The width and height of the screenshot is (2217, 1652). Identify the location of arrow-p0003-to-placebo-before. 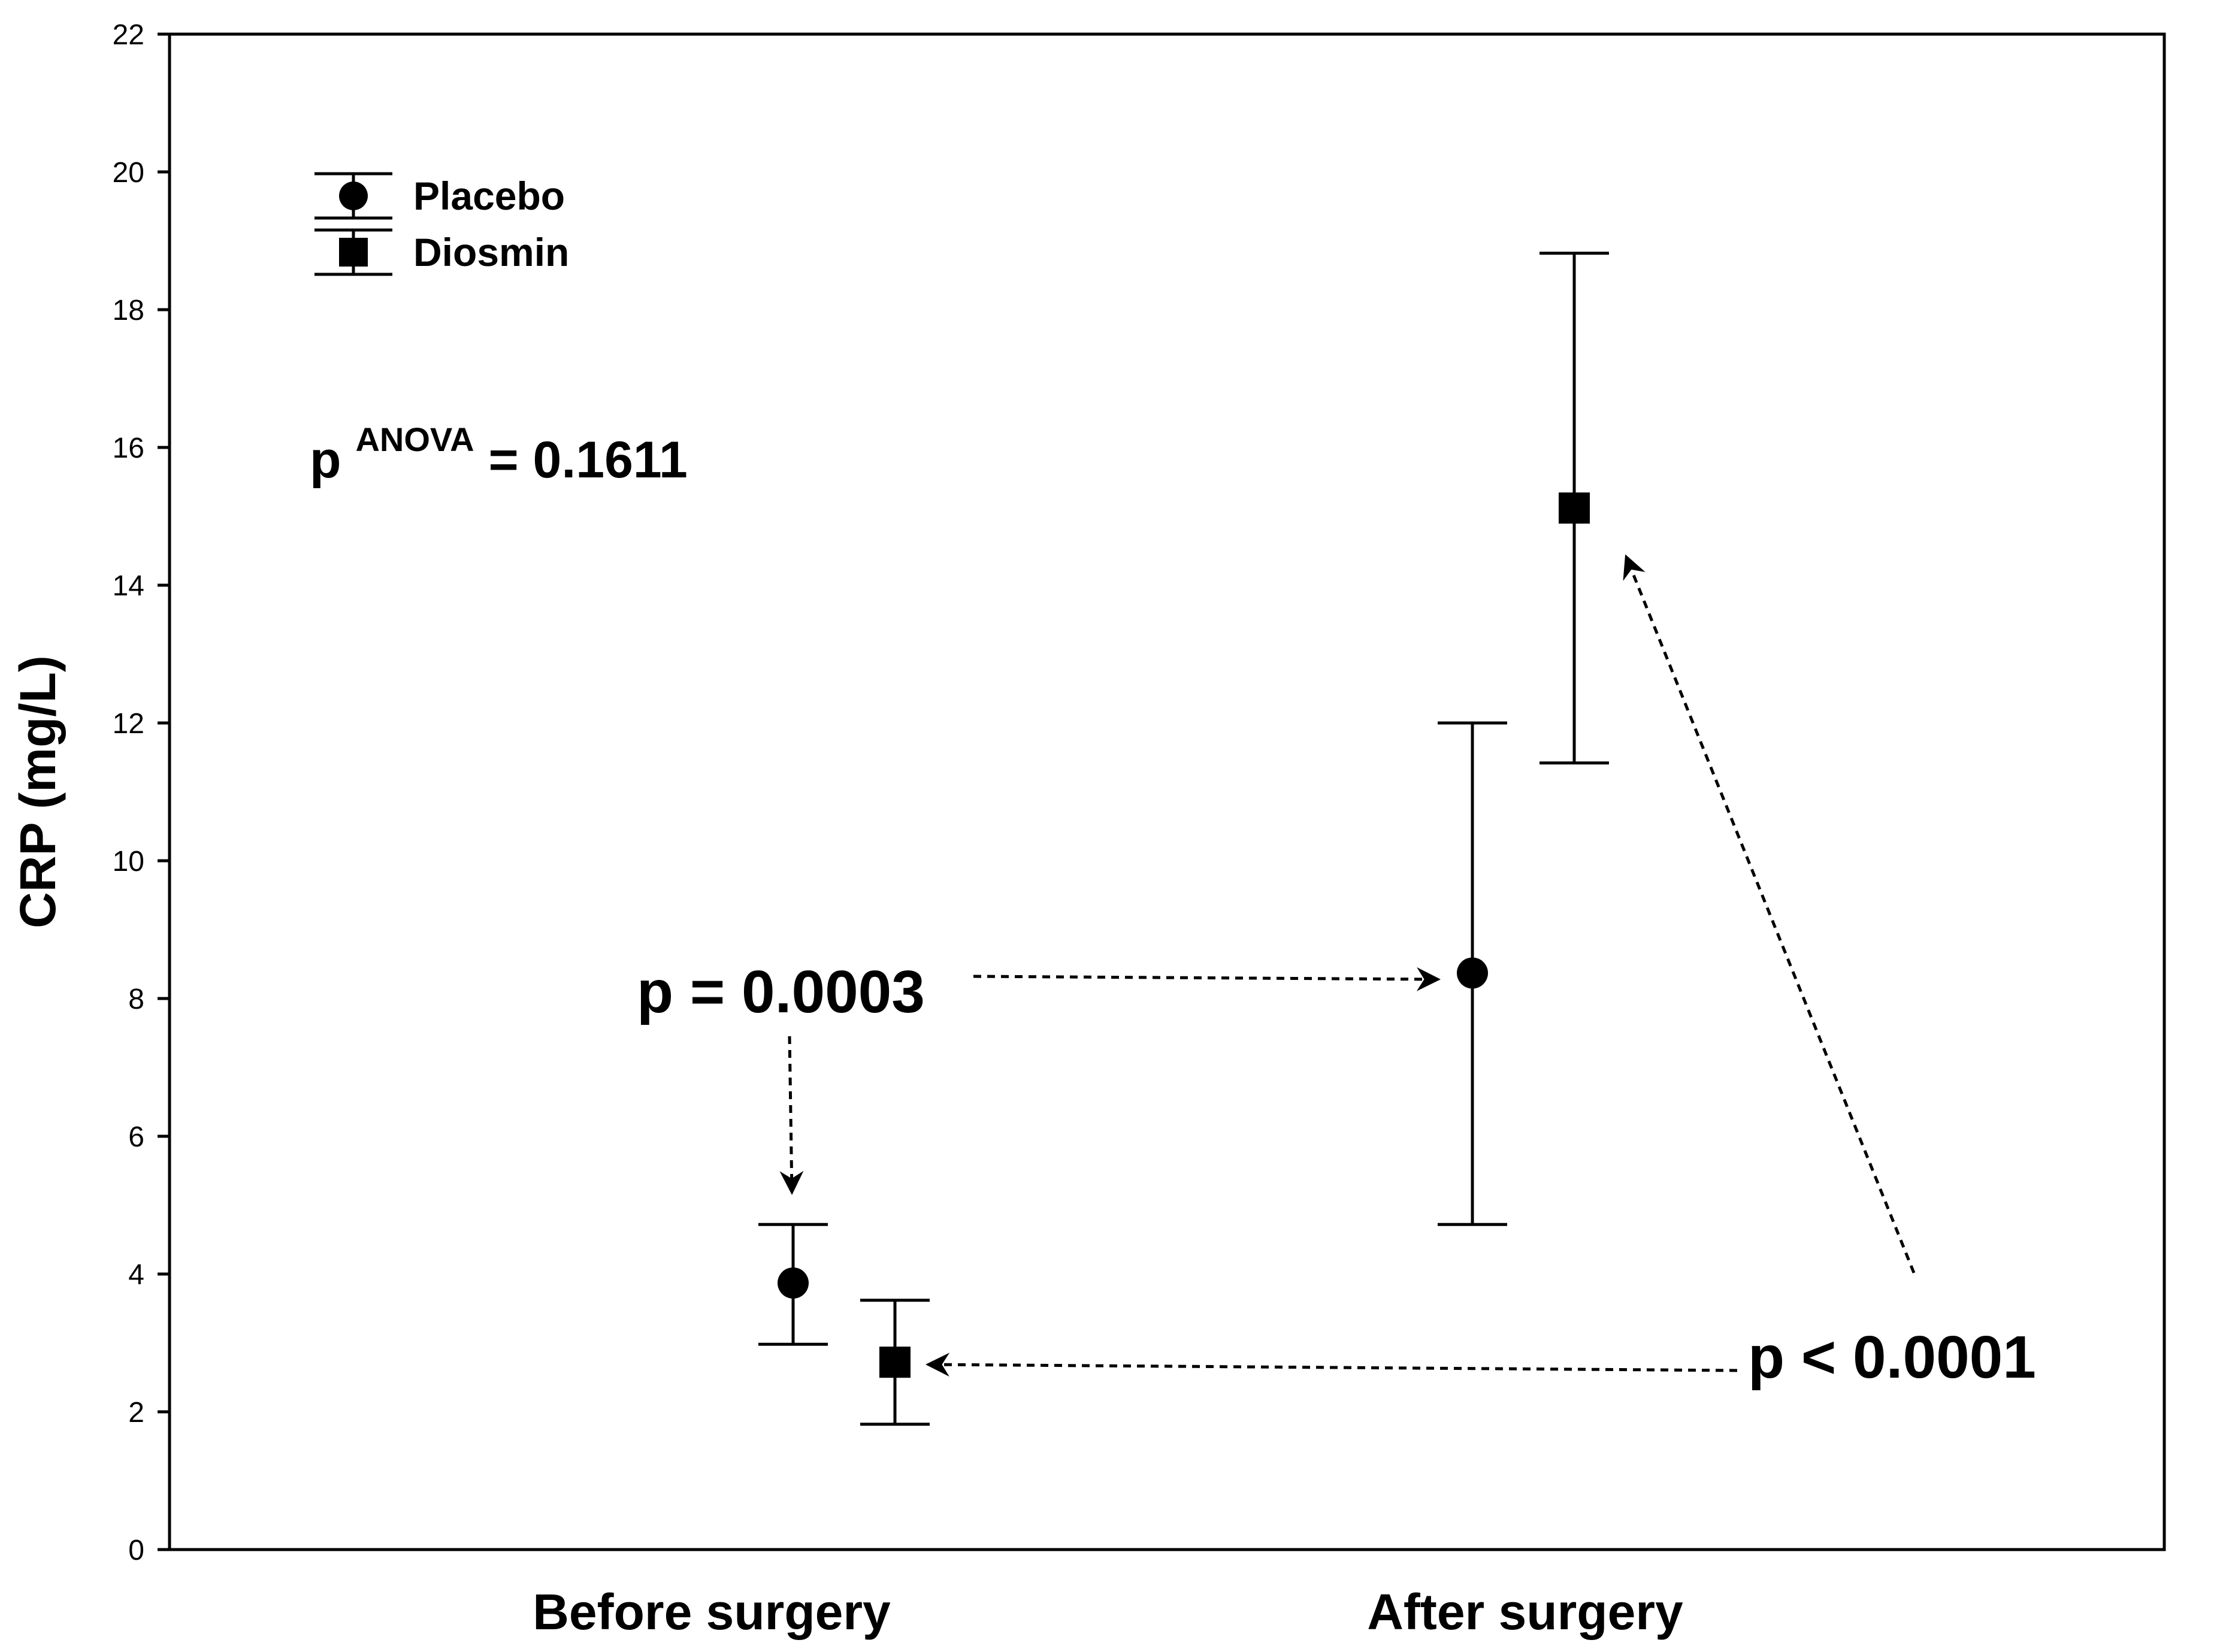
(791, 1115).